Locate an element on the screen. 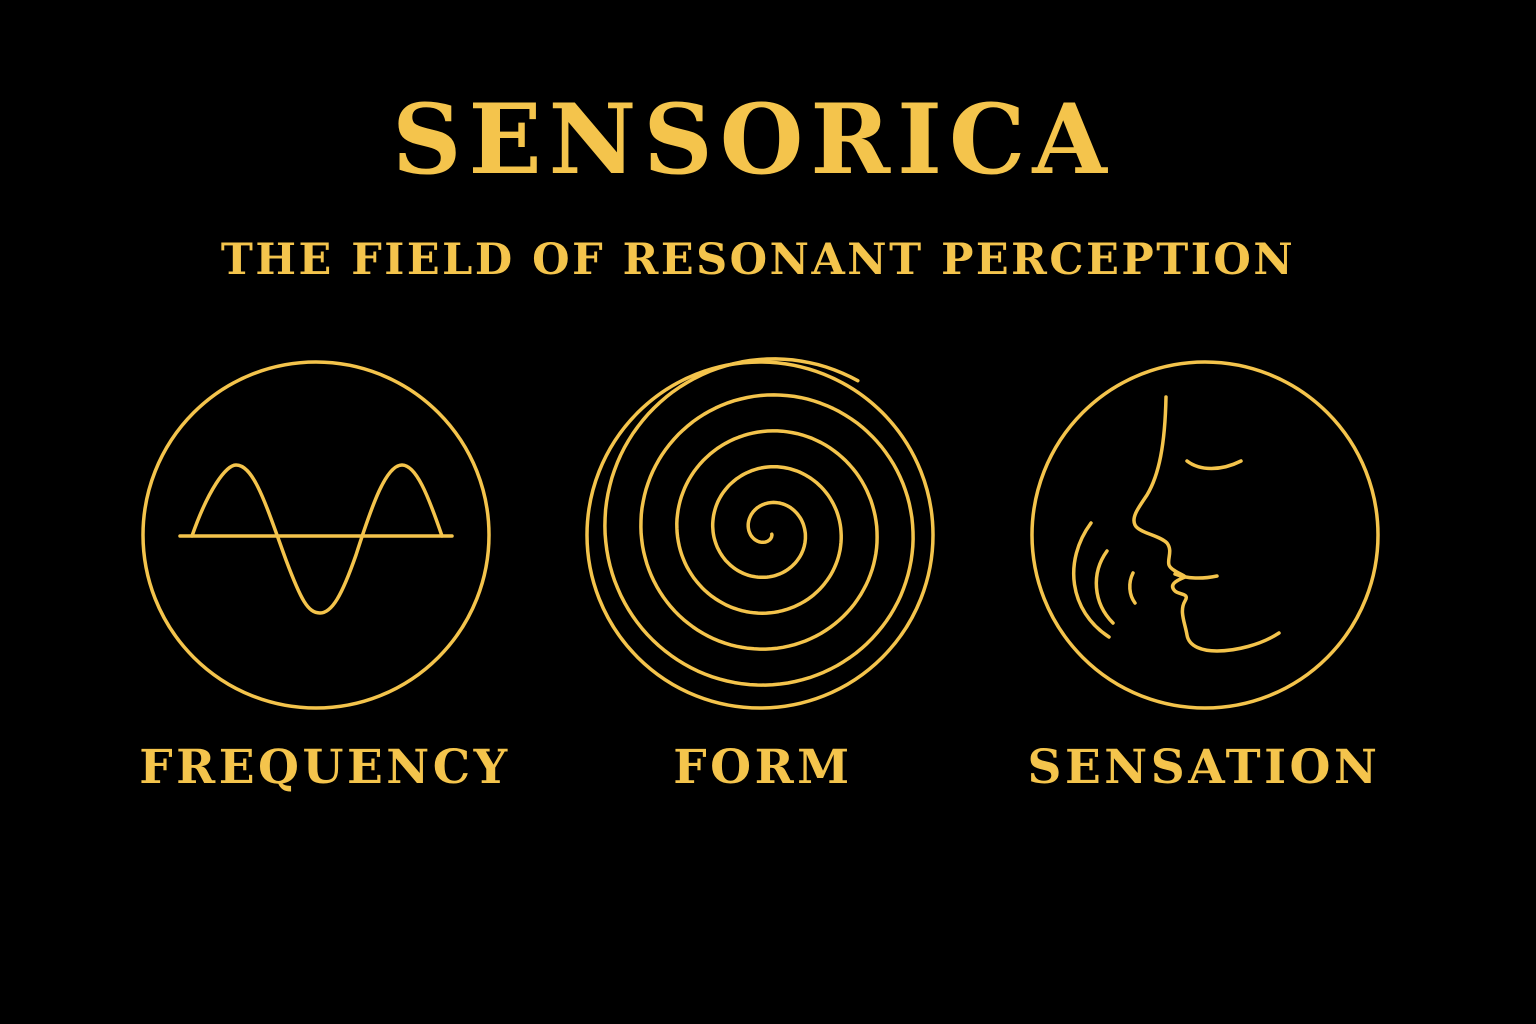 This screenshot has width=1536, height=1024. label-sensation: SENSATION is located at coordinates (1204, 767).